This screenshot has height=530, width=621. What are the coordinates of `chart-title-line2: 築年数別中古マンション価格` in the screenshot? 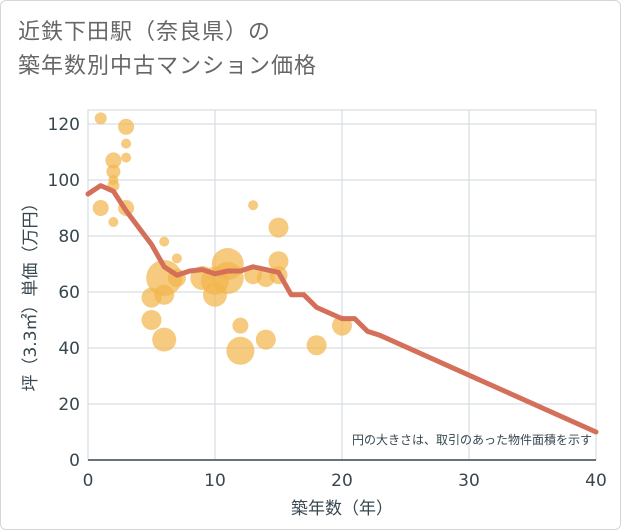 It's located at (168, 66).